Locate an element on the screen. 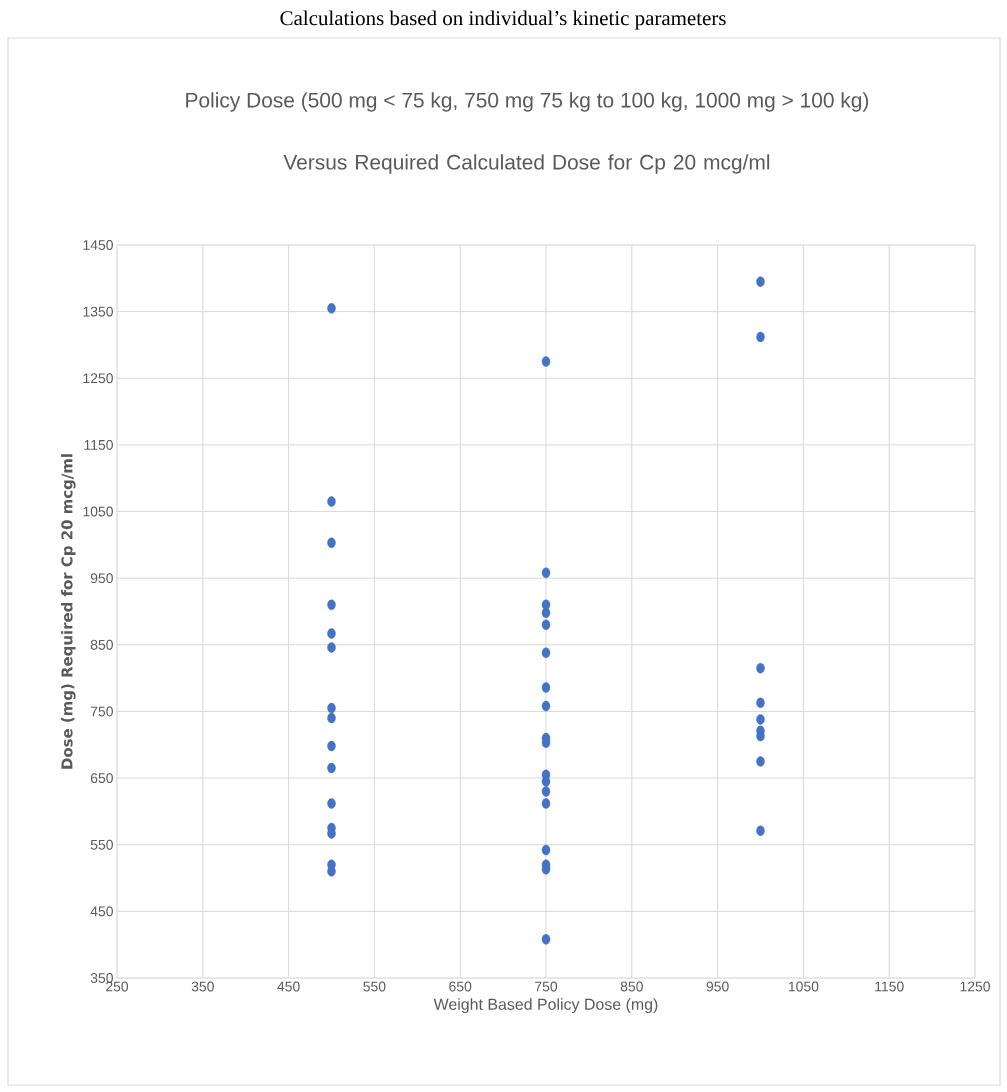 This screenshot has height=1092, width=1007. y-tick-label: 1250 is located at coordinates (98, 378).